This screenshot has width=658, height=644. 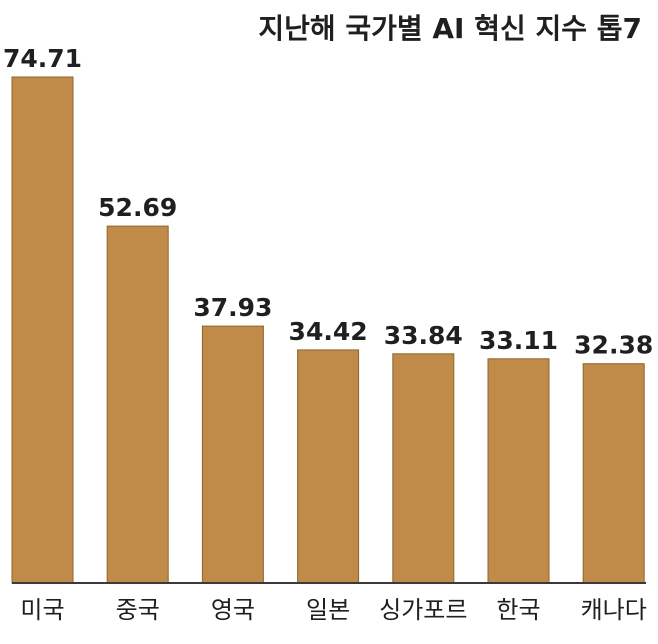 I want to click on value-label-5: 33.84, so click(x=423, y=335).